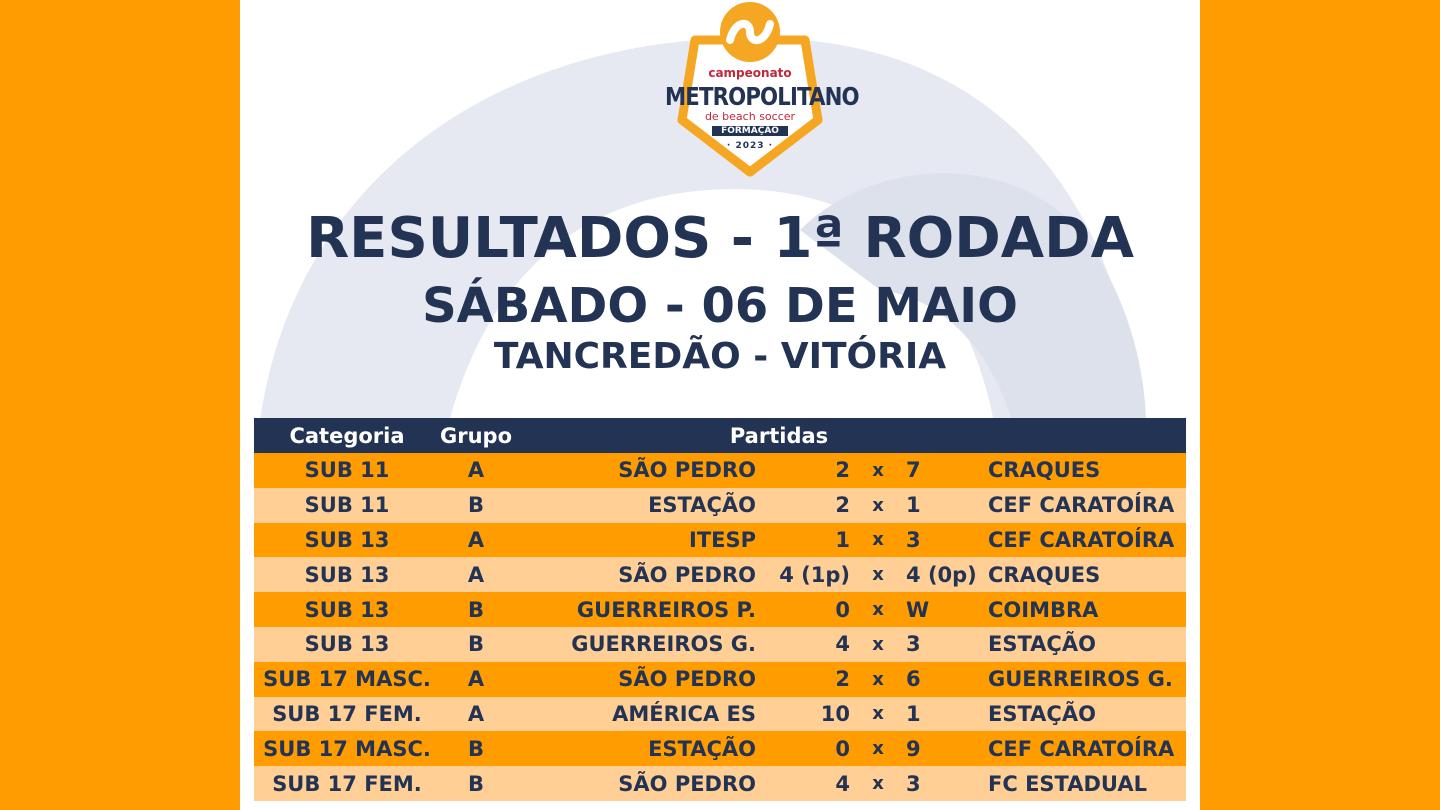 This screenshot has width=1440, height=810. I want to click on home-team-cell: GUERREIROS P., so click(637, 609).